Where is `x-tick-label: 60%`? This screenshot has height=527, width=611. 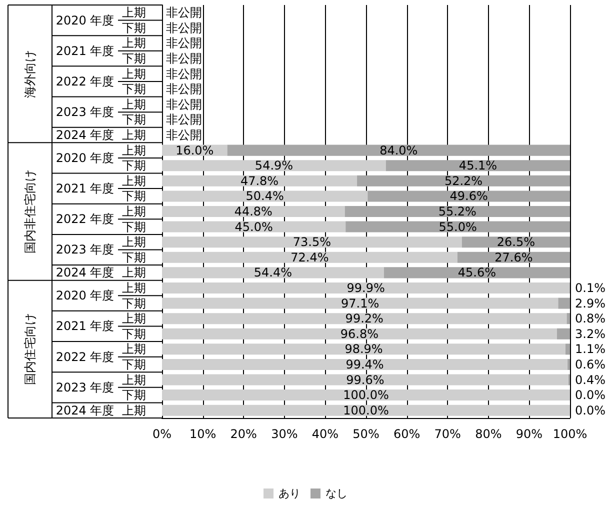
x-tick-label: 60% is located at coordinates (406, 434).